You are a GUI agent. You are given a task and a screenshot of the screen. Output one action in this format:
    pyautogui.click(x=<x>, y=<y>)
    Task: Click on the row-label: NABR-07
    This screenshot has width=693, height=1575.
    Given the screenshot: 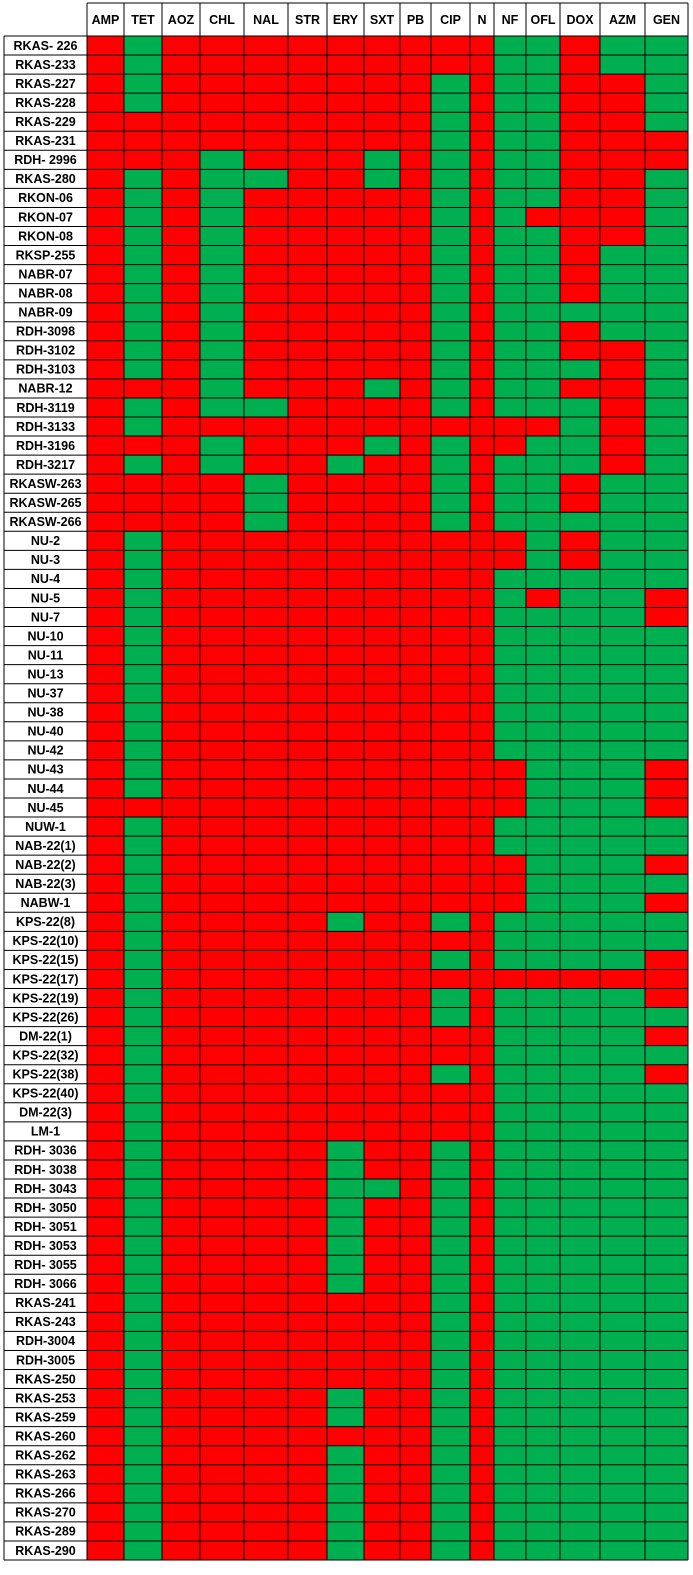 What is the action you would take?
    pyautogui.click(x=45, y=274)
    